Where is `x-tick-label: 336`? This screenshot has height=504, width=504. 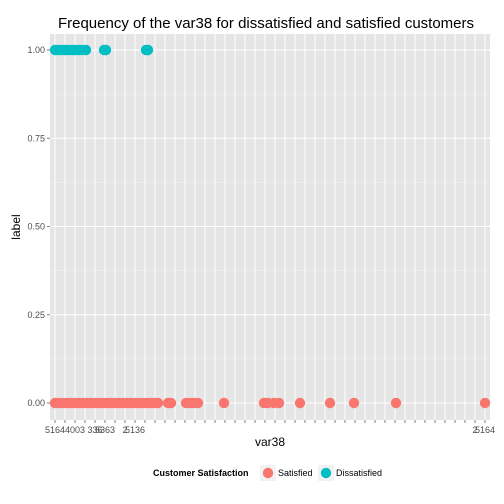
x-tick-label: 336 is located at coordinates (94, 430).